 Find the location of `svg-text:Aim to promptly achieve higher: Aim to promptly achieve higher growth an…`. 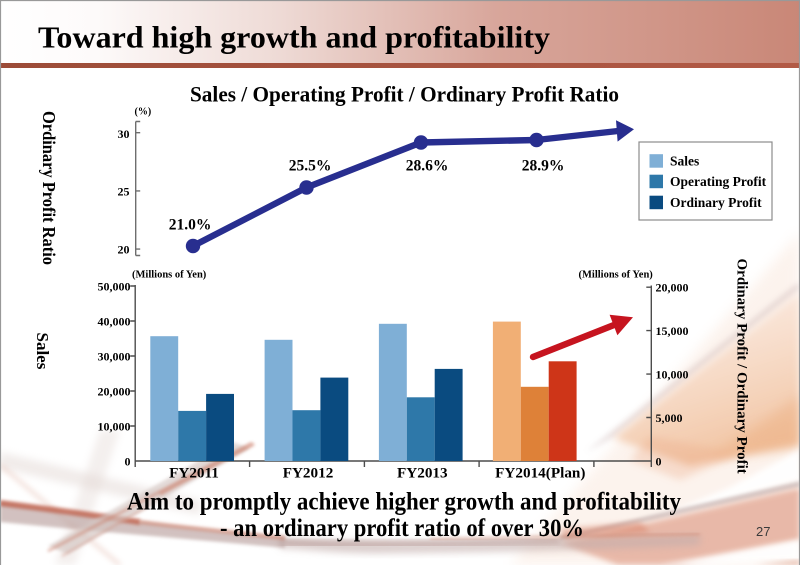

svg-text:Aim to promptly achieve higher: Aim to promptly achieve higher growth an… is located at coordinates (404, 502).